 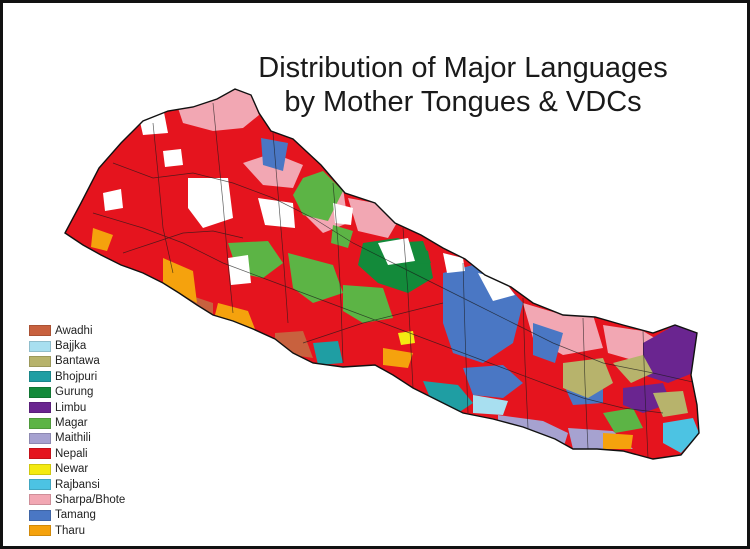 I want to click on legend-item: Sharpa/Bhote, so click(x=77, y=499).